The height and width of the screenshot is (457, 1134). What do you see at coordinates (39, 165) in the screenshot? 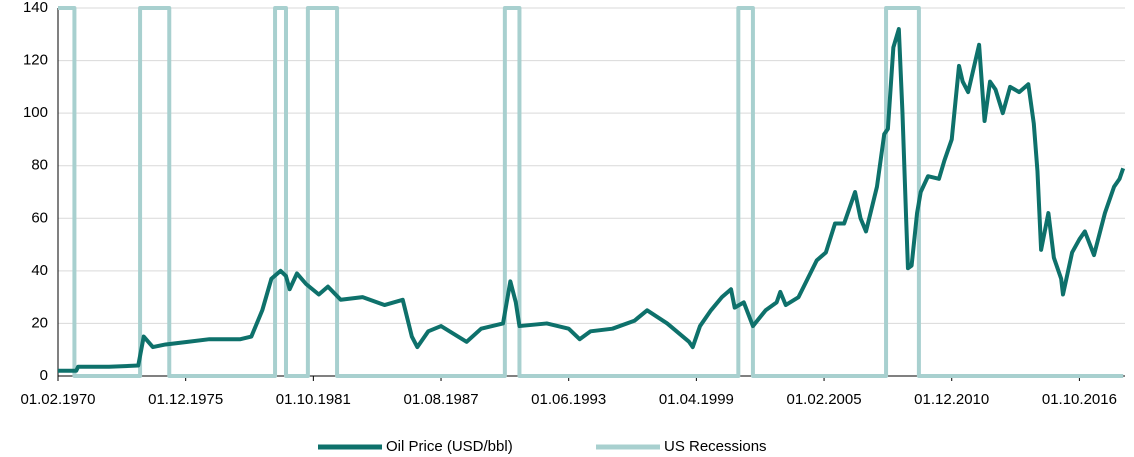
I see `y-tick-label: 80` at bounding box center [39, 165].